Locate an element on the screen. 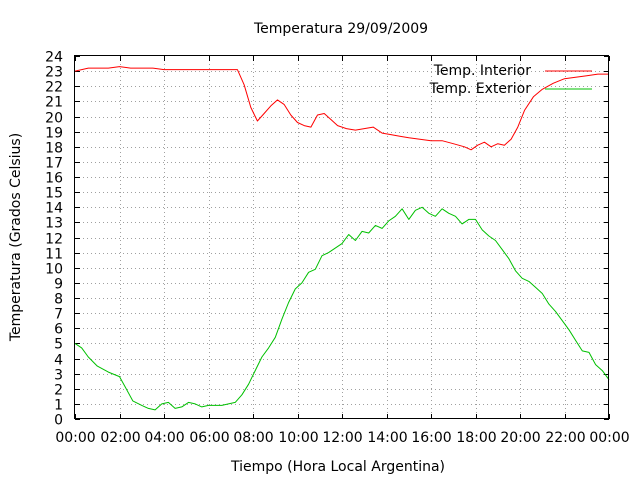  y-tick-label: 13 is located at coordinates (54, 224).